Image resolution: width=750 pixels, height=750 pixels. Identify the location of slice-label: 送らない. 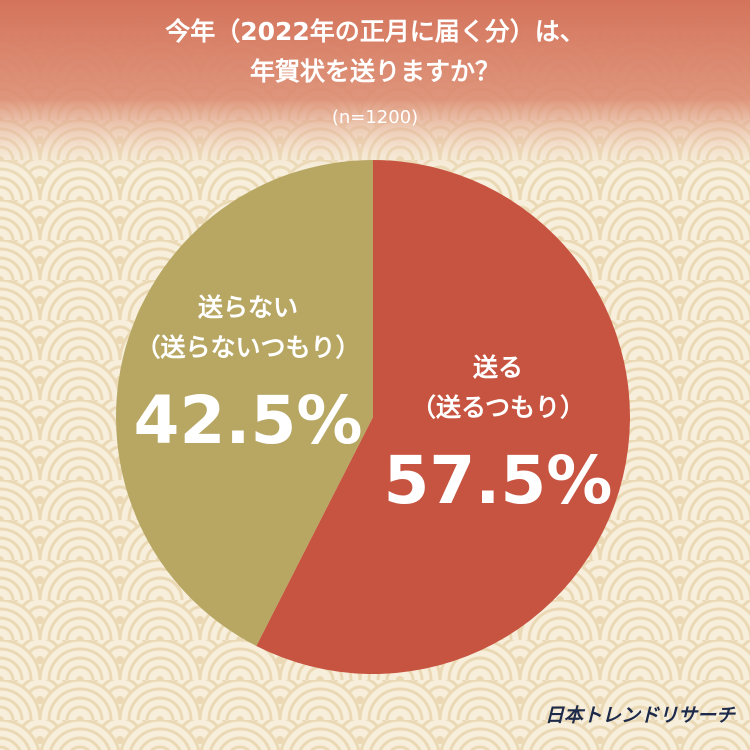
(248, 307).